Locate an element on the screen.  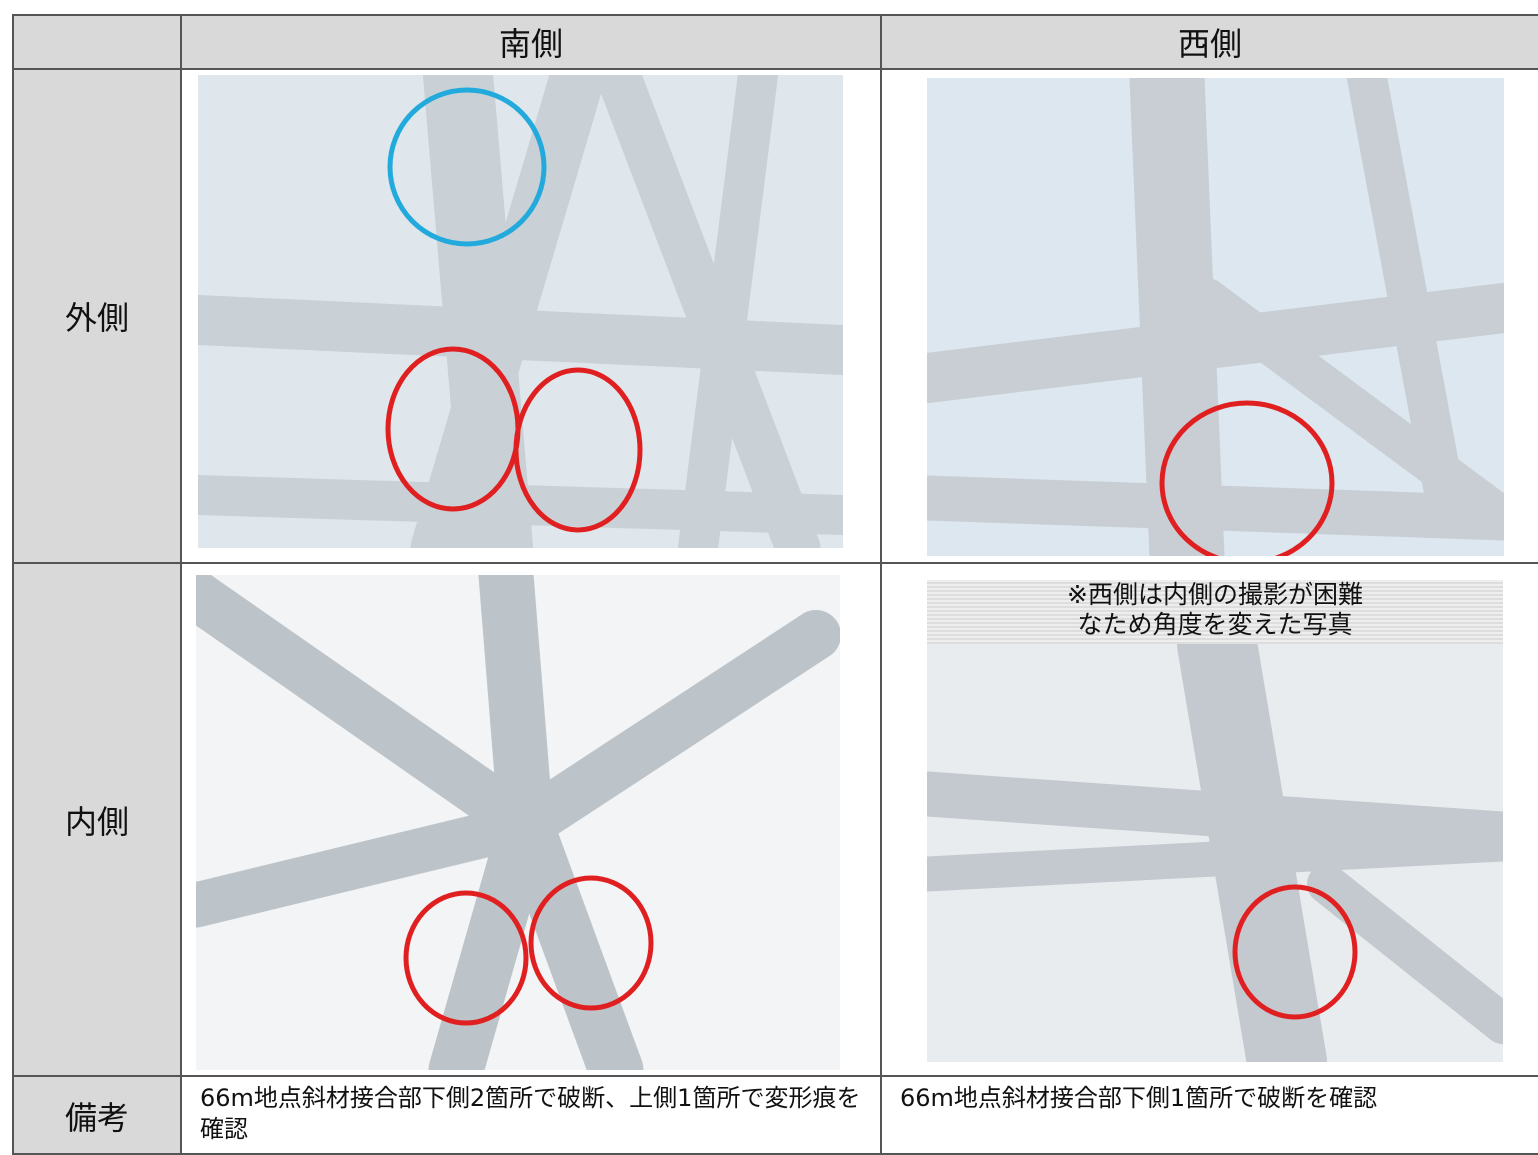
caption-line: ※西側は内側の撮影が困難 is located at coordinates (1215, 594).